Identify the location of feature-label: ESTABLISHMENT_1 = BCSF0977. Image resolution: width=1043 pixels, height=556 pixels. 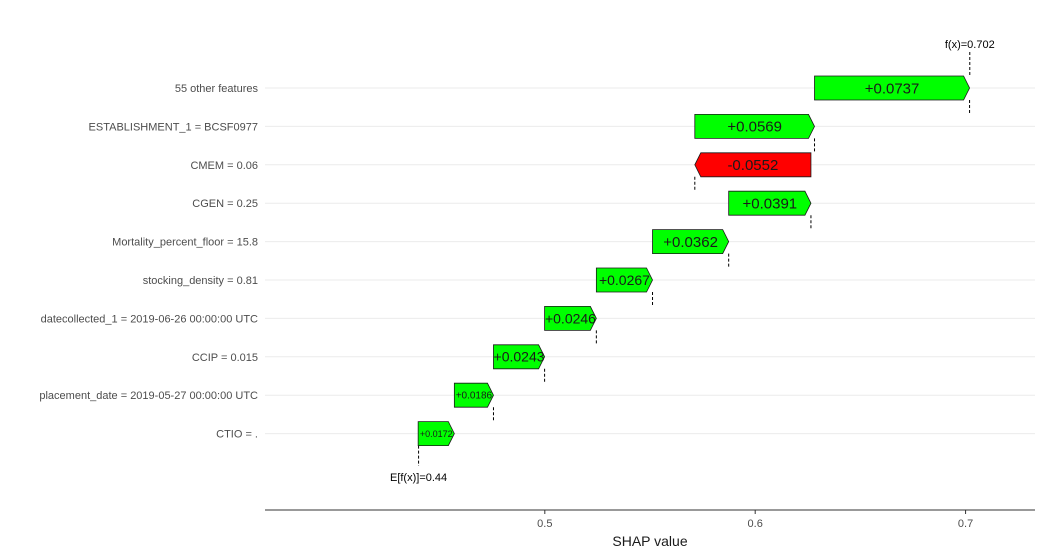
(173, 127).